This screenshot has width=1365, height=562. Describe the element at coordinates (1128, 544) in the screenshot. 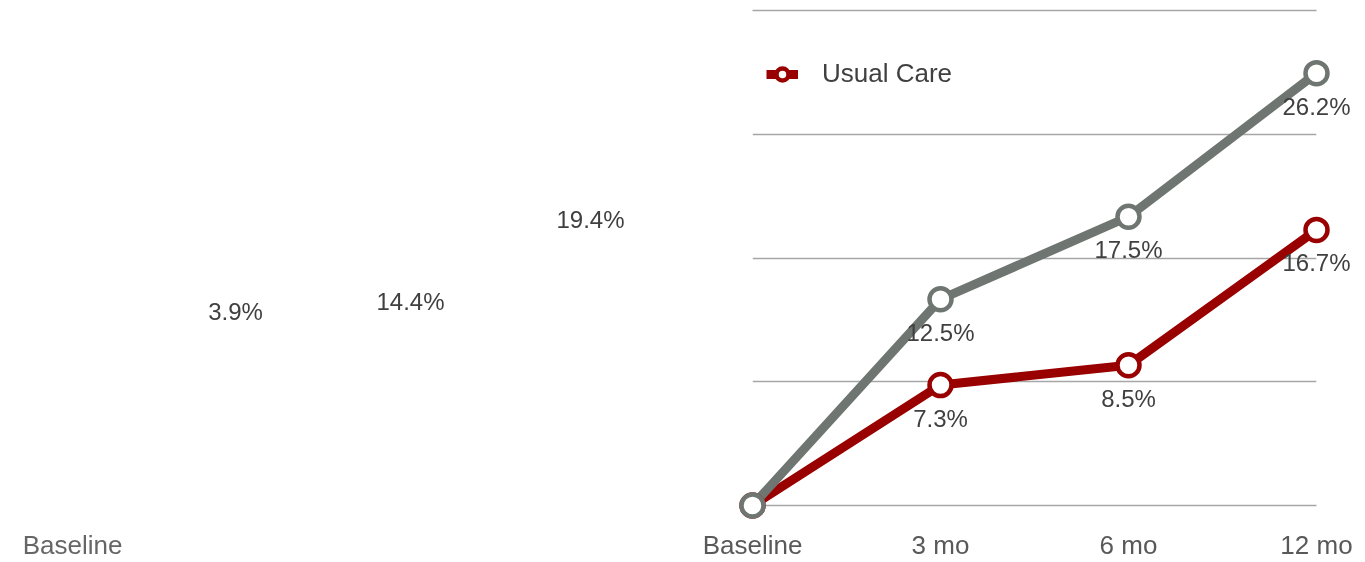

I see `x-tick-label: 6 mo` at that location.